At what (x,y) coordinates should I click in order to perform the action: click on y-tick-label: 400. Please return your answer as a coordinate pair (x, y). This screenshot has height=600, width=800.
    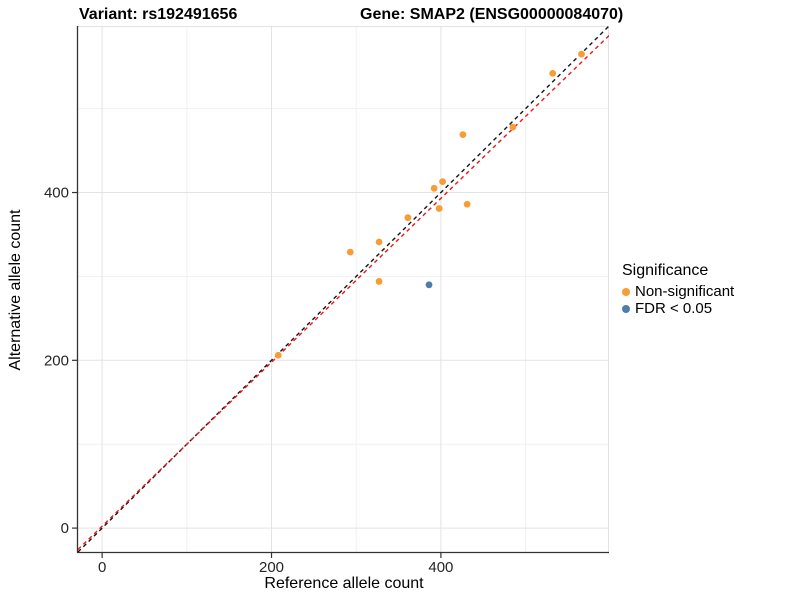
    Looking at the image, I should click on (56, 193).